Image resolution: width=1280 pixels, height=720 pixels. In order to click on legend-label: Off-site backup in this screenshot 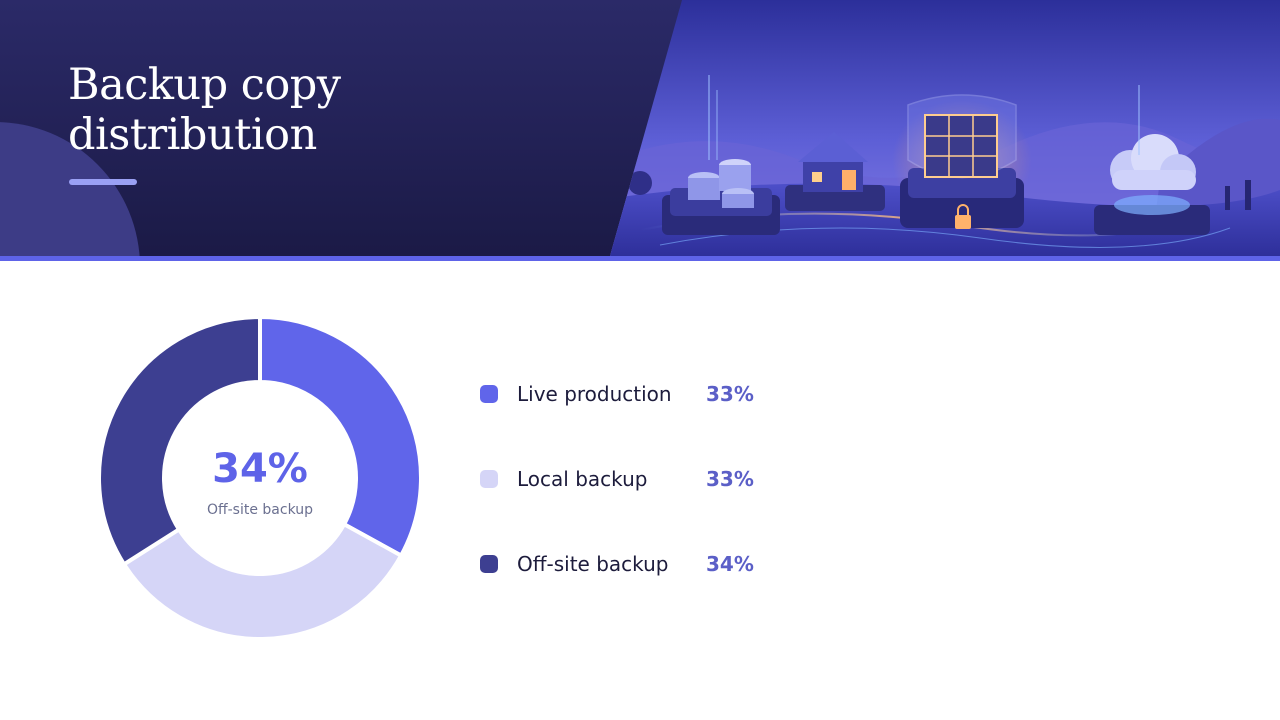, I will do `click(593, 564)`.